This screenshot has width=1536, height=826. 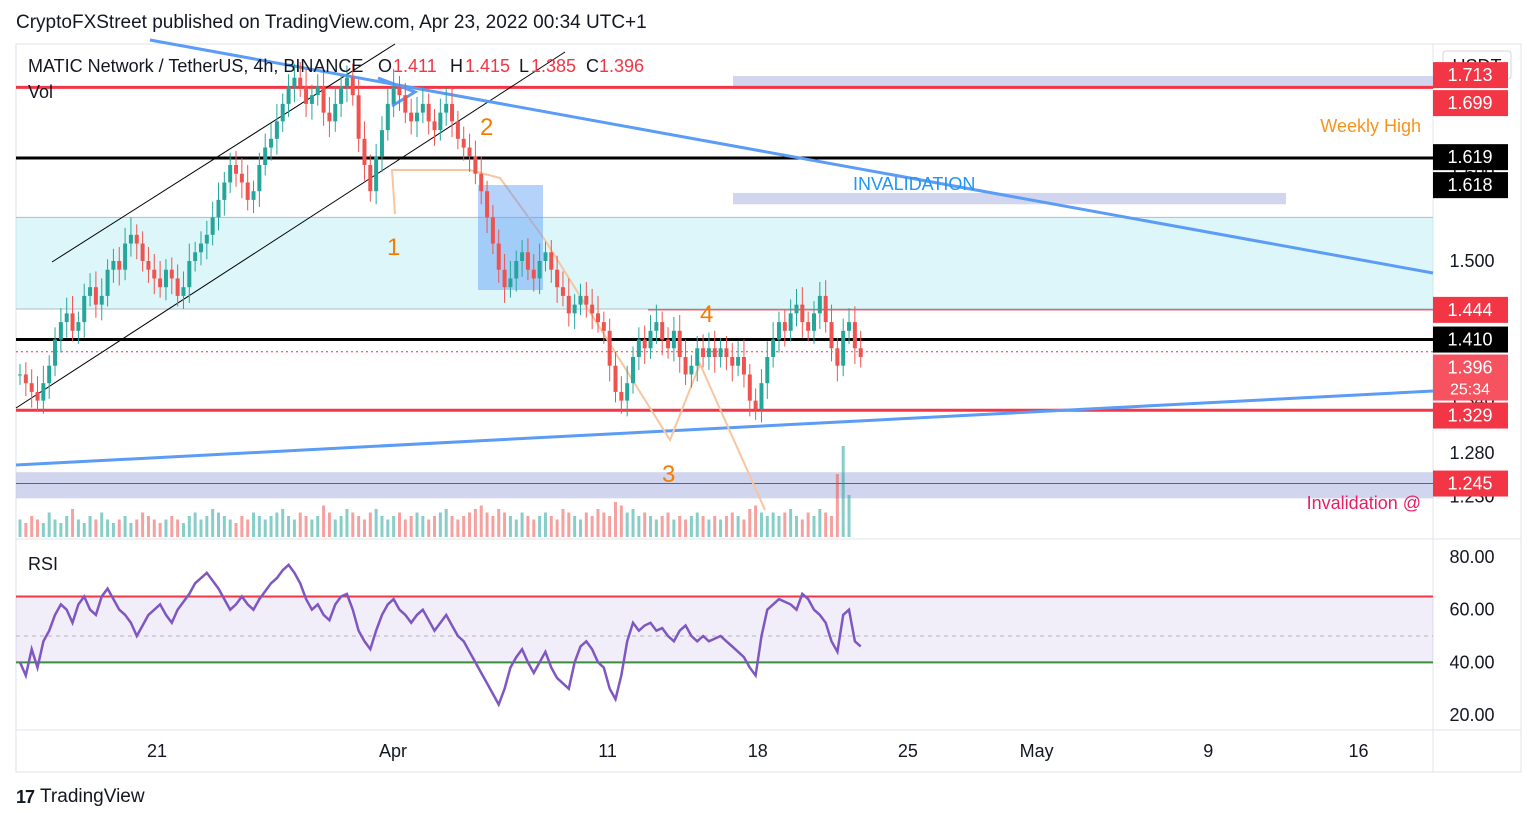 I want to click on time-axis: 21 Apr 11 18 25 May 9 16, so click(x=757, y=751).